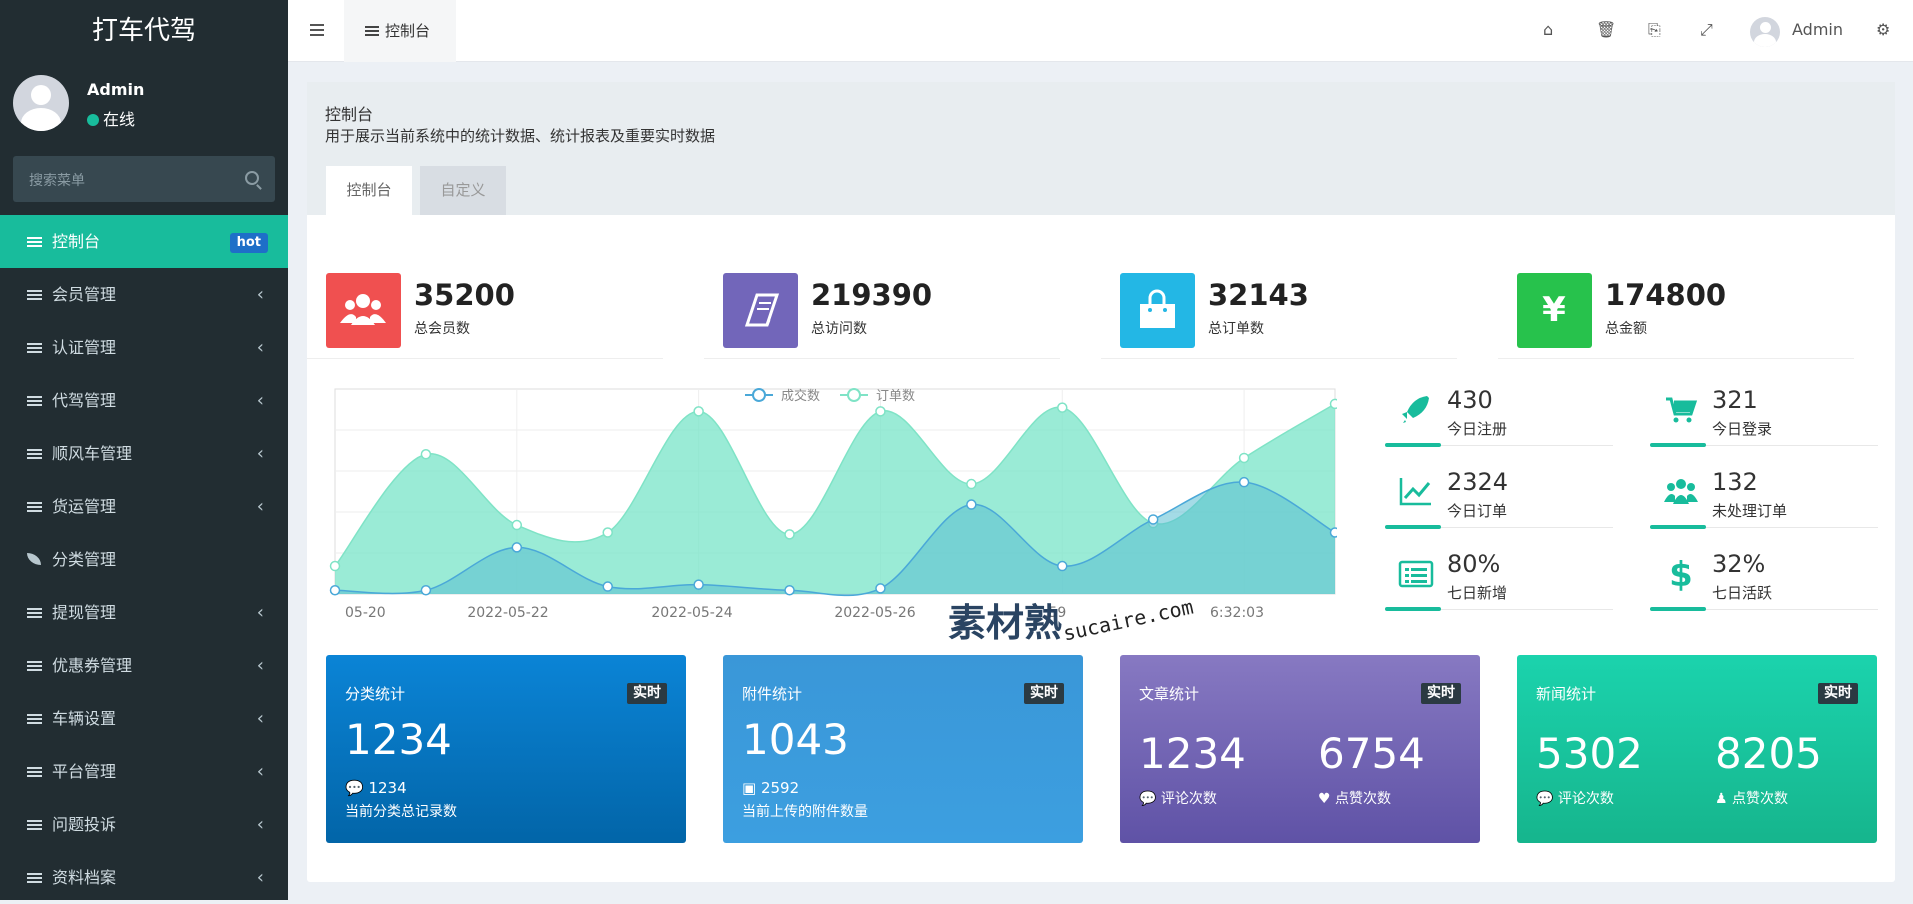  What do you see at coordinates (144, 824) in the screenshot?
I see `sidebar-item-complaint: 问题投诉 ‹` at bounding box center [144, 824].